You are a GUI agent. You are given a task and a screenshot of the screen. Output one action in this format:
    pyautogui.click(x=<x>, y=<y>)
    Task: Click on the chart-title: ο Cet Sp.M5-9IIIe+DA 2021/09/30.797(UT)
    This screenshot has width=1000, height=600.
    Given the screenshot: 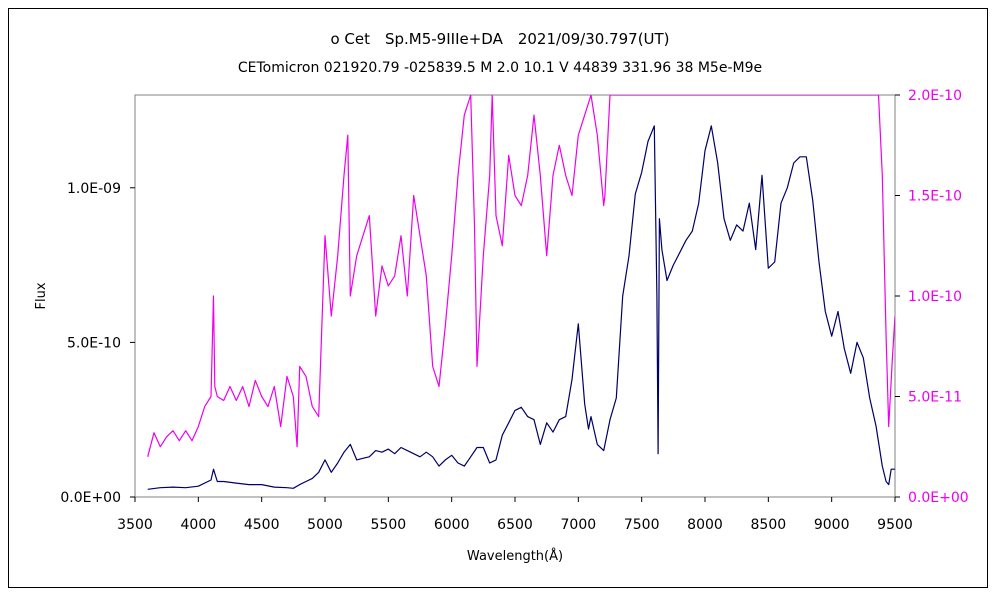 What is the action you would take?
    pyautogui.click(x=499, y=39)
    